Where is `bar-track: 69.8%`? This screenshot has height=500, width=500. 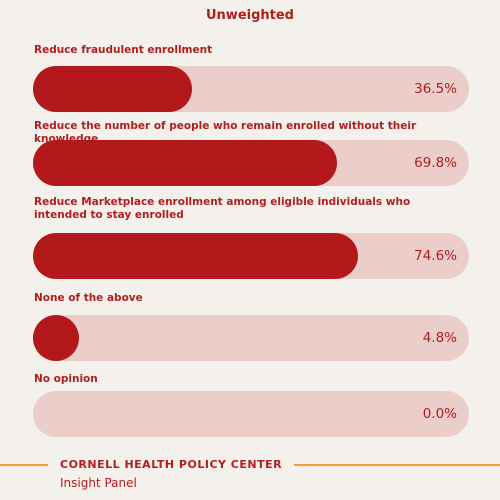
bar-track: 69.8% is located at coordinates (251, 163).